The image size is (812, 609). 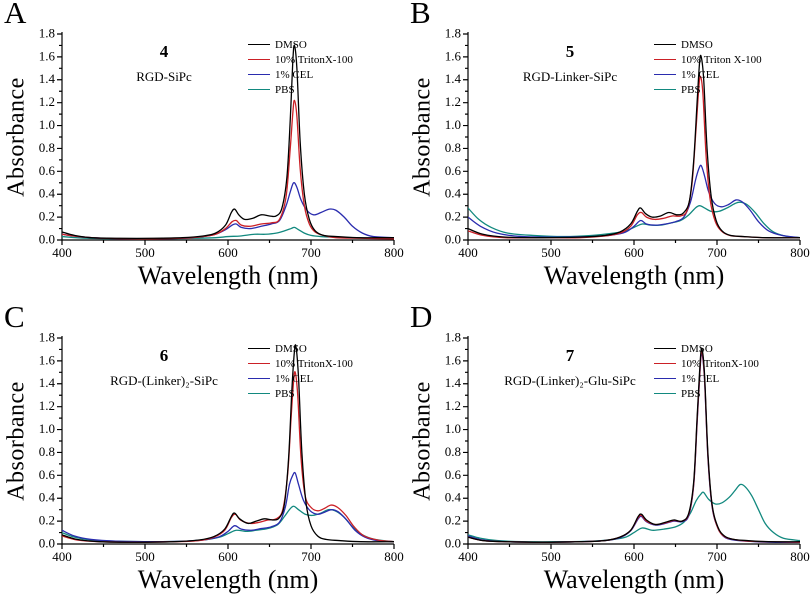 I want to click on legend-item: 10% Triton X-100, so click(x=708, y=59).